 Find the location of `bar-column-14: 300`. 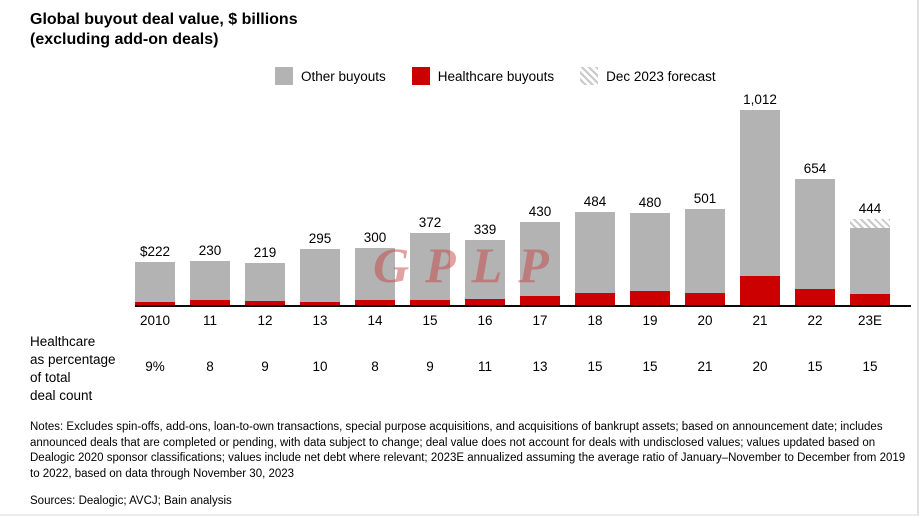

bar-column-14: 300 is located at coordinates (375, 267).